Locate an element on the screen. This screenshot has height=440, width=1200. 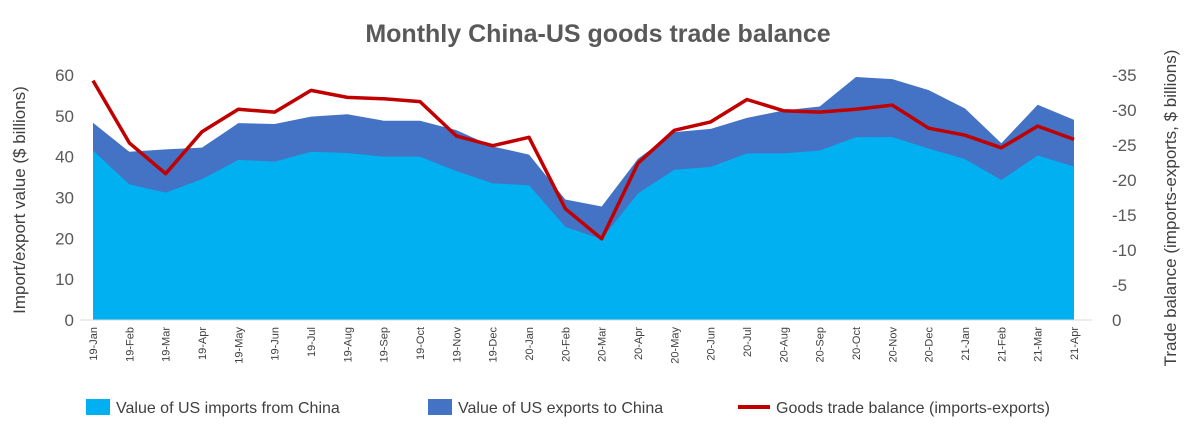
x-tick-label: 19-Jun is located at coordinates (276, 344).